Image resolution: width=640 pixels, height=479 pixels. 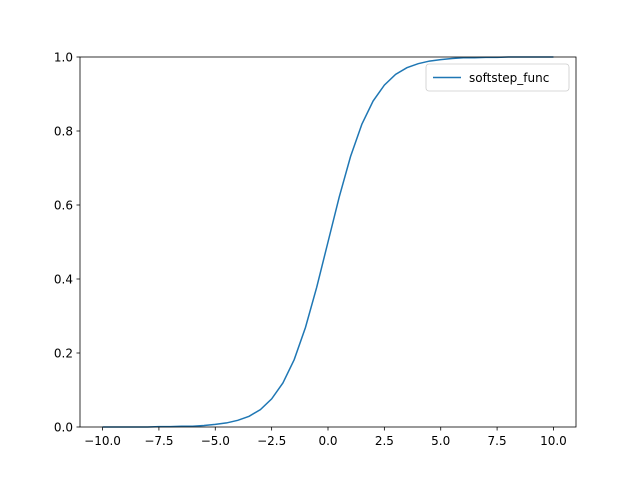 What do you see at coordinates (63, 58) in the screenshot?
I see `y-tick-label: 1.0` at bounding box center [63, 58].